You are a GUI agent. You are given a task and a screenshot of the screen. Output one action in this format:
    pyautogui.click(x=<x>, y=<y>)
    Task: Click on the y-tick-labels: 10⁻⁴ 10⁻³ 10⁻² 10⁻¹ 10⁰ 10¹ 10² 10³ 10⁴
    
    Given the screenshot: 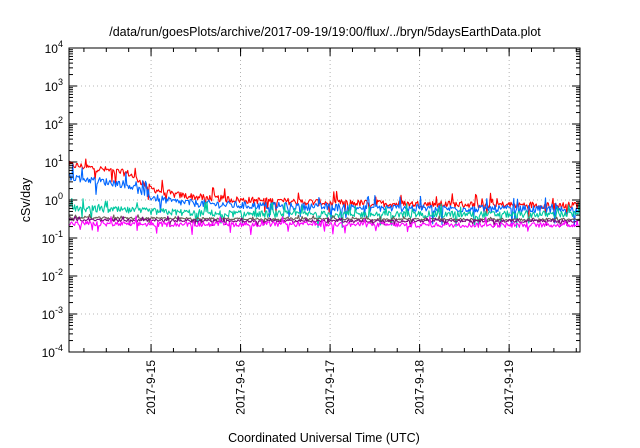 What is the action you would take?
    pyautogui.click(x=52, y=199)
    